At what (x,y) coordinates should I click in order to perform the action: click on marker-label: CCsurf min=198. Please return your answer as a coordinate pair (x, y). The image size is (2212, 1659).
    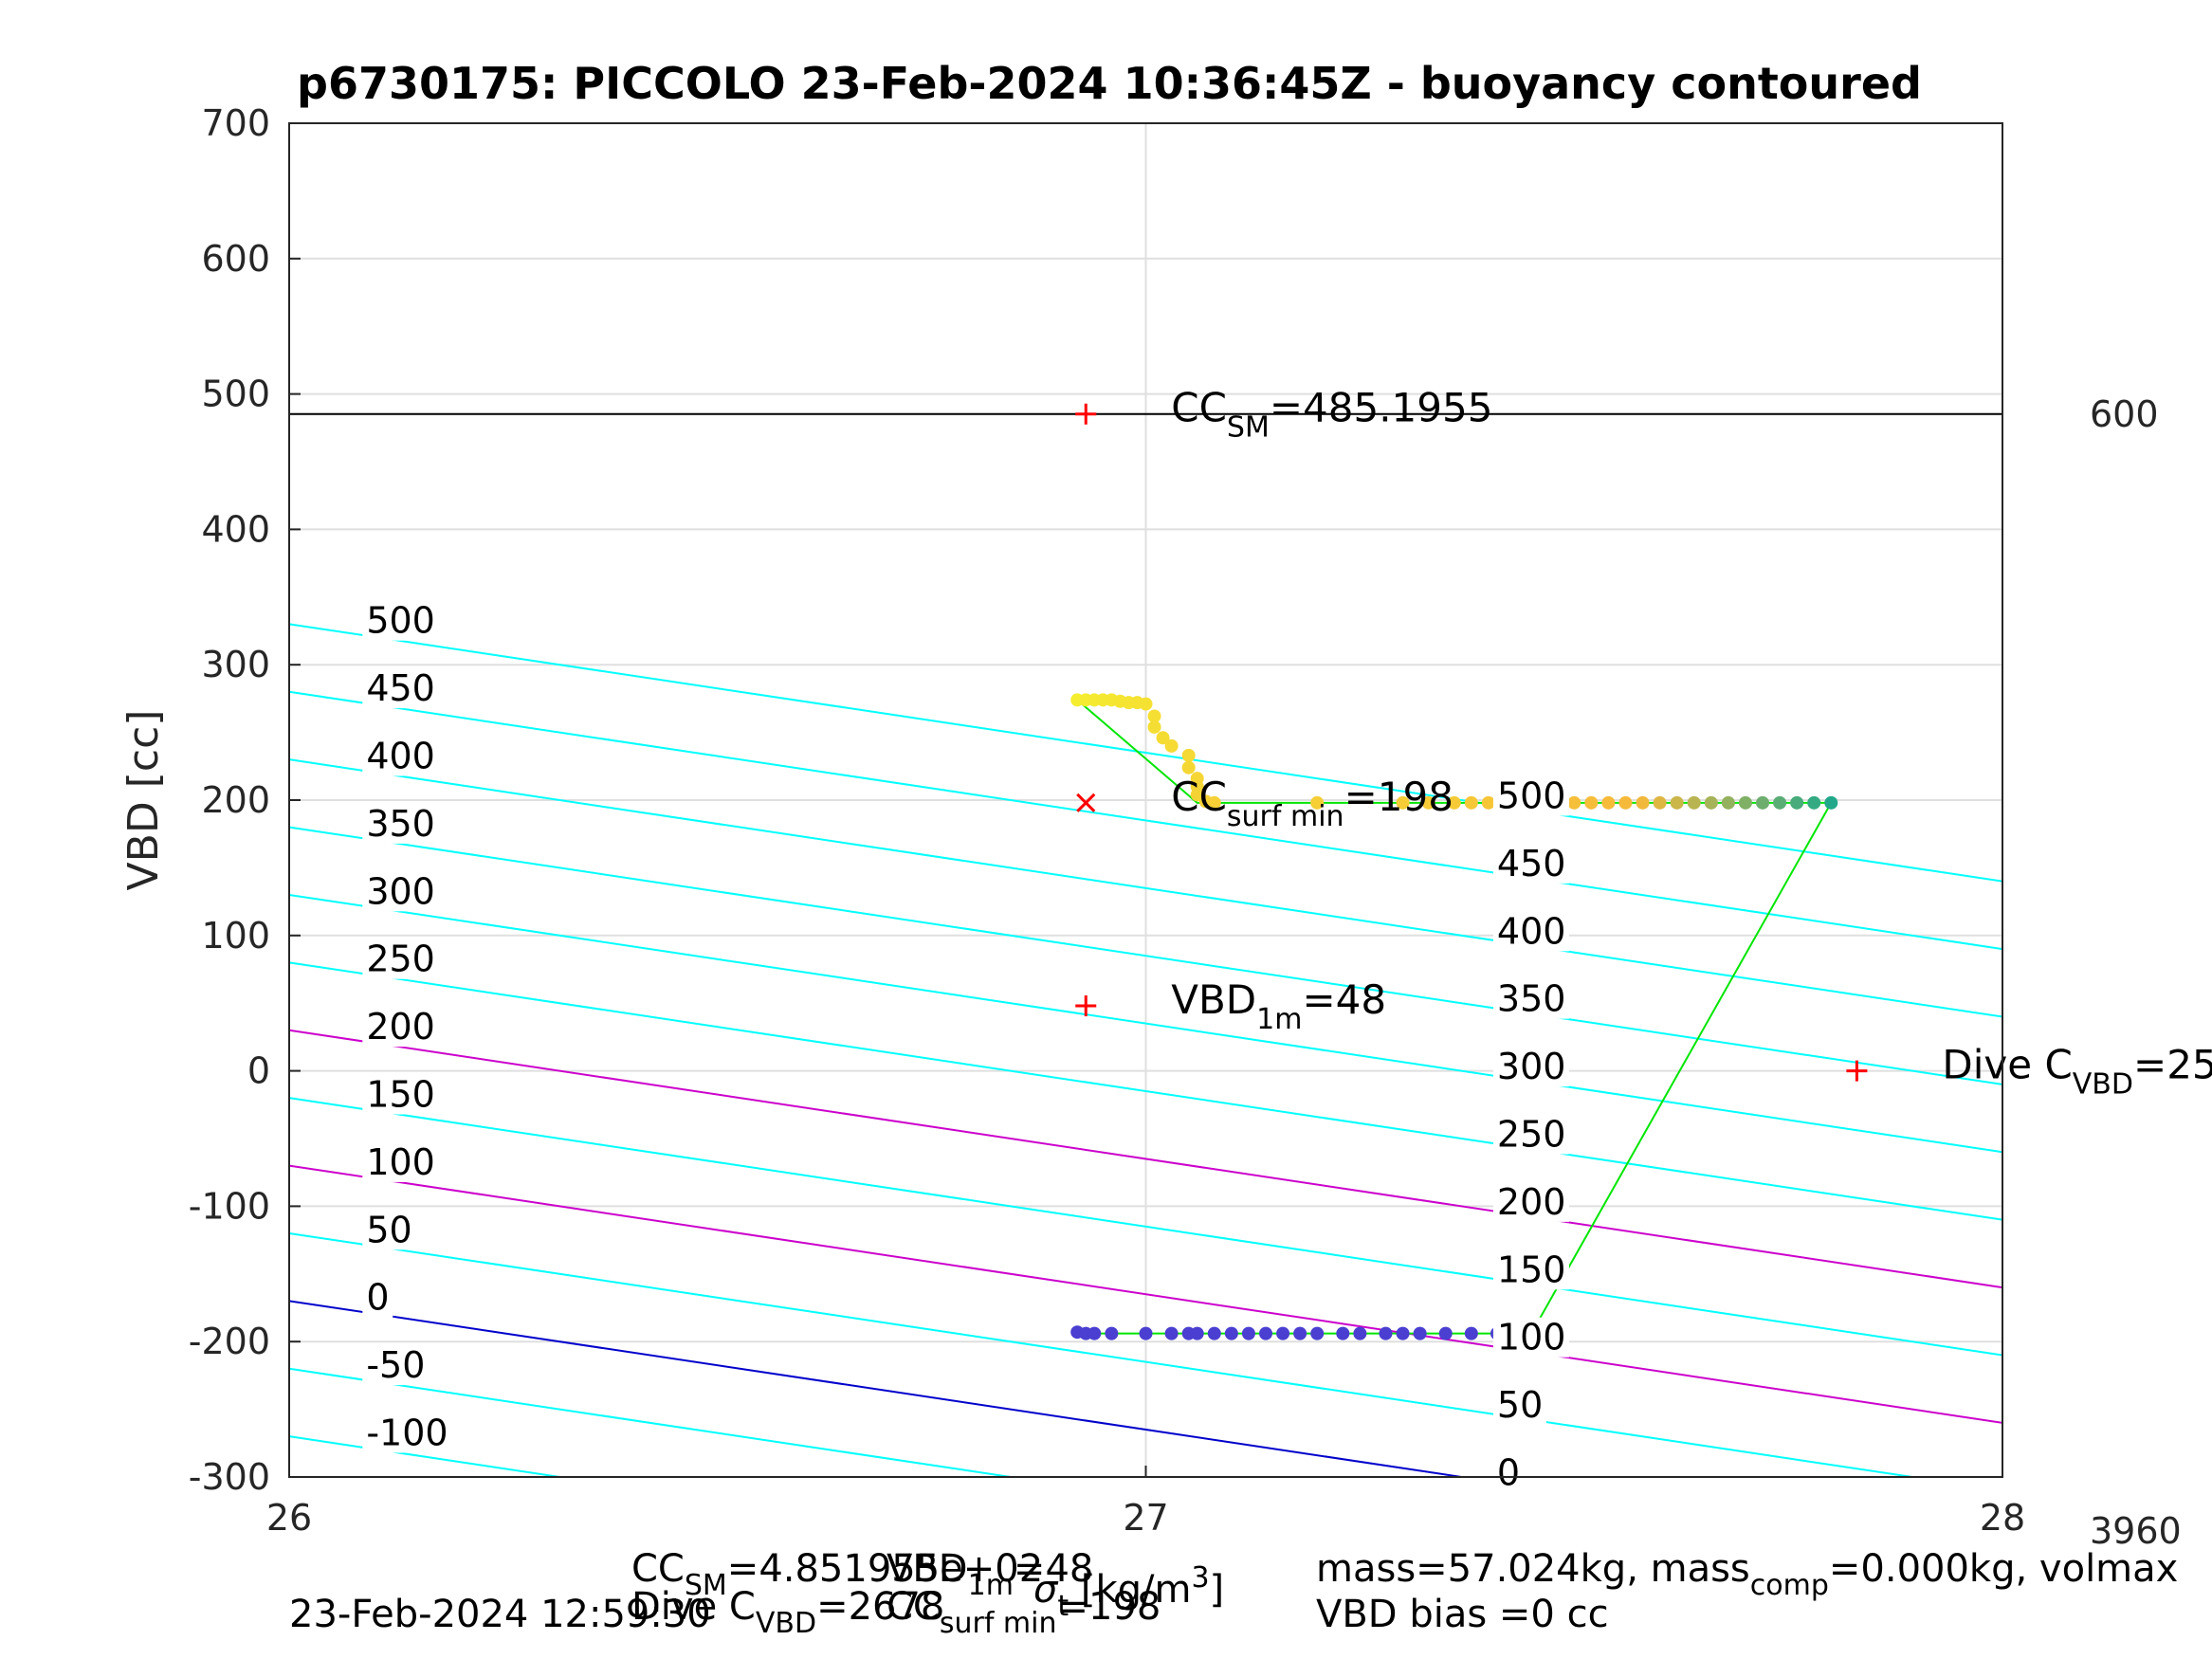
    Looking at the image, I should click on (1312, 803).